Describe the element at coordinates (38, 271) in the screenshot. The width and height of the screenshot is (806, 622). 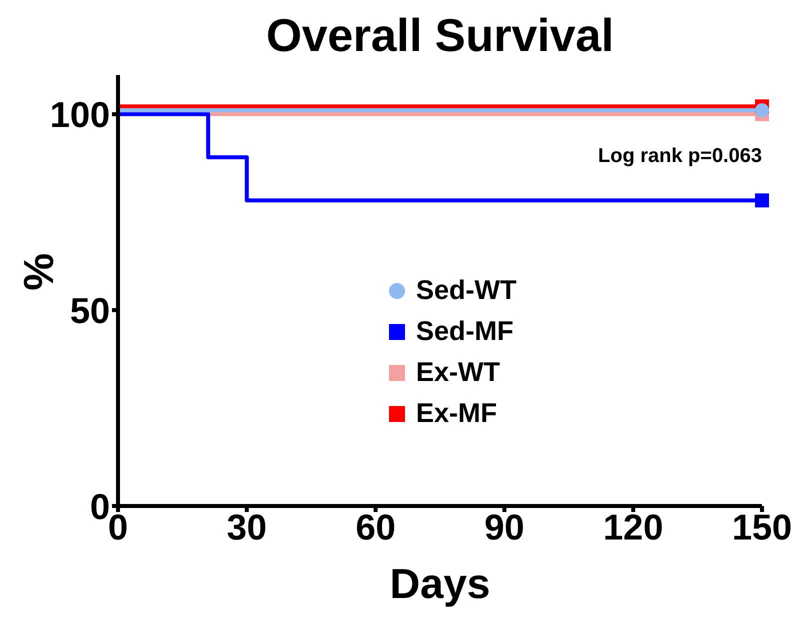
I see `y-axis-title: %` at that location.